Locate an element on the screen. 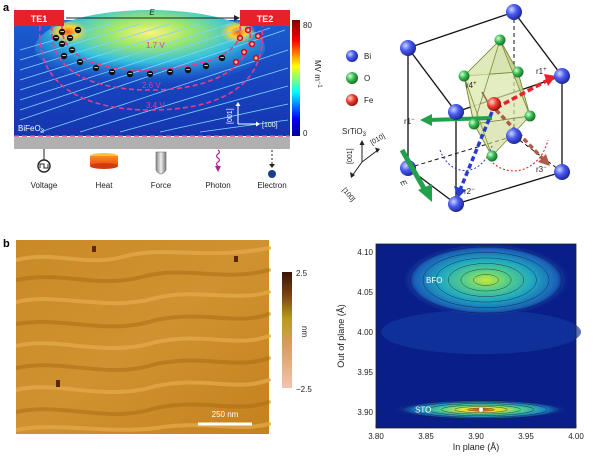  vector-r2-minus is located at coordinates (476, 151).